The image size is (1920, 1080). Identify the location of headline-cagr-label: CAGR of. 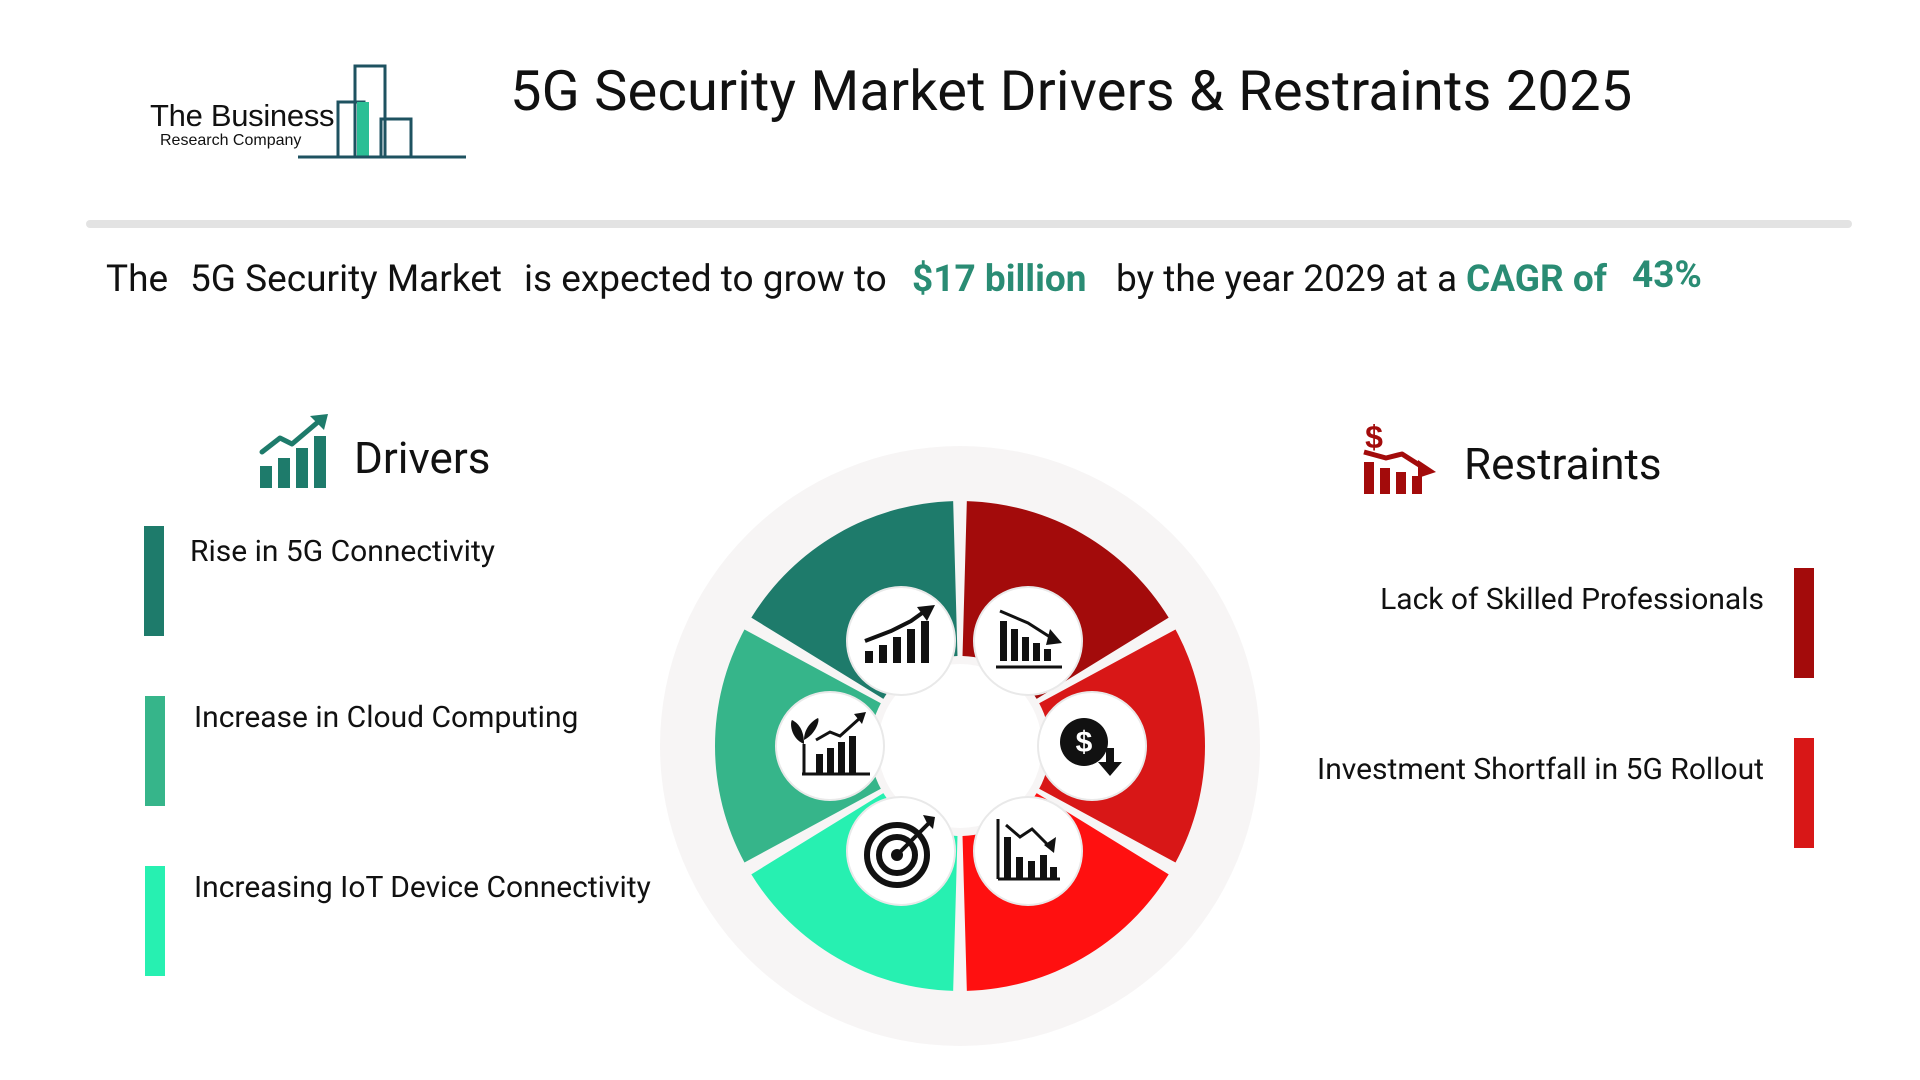
(1536, 279).